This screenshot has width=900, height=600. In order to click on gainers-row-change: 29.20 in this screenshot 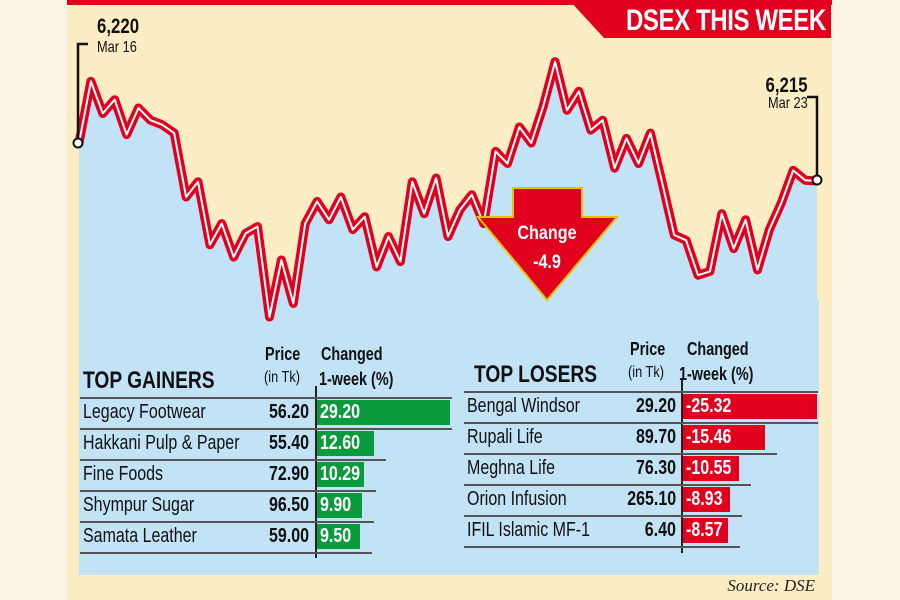, I will do `click(345, 412)`.